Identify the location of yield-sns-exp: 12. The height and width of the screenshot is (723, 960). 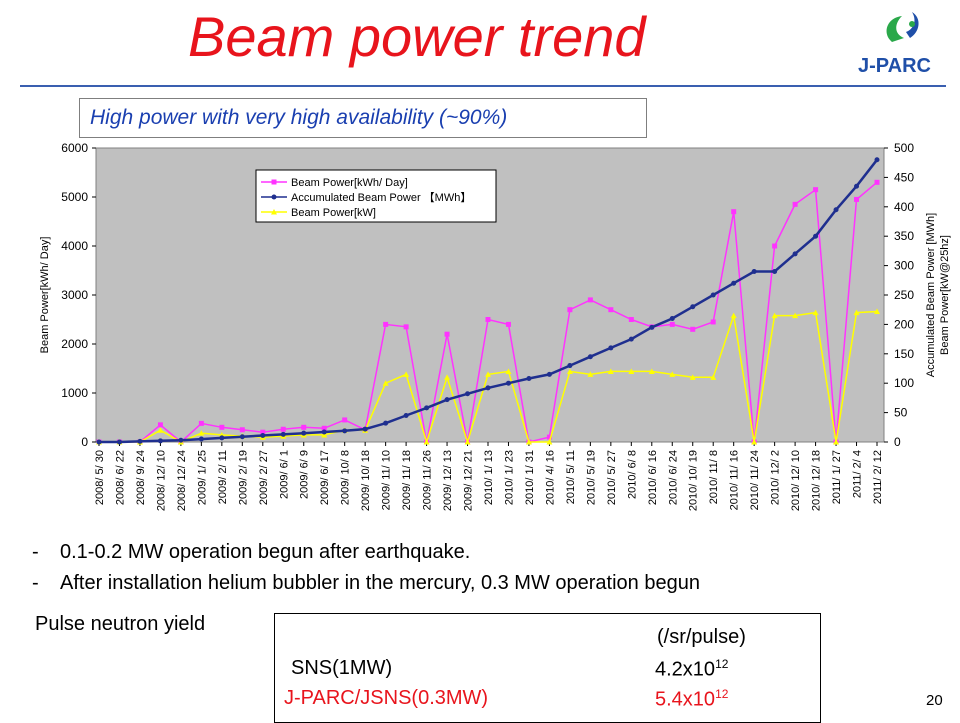
(722, 664).